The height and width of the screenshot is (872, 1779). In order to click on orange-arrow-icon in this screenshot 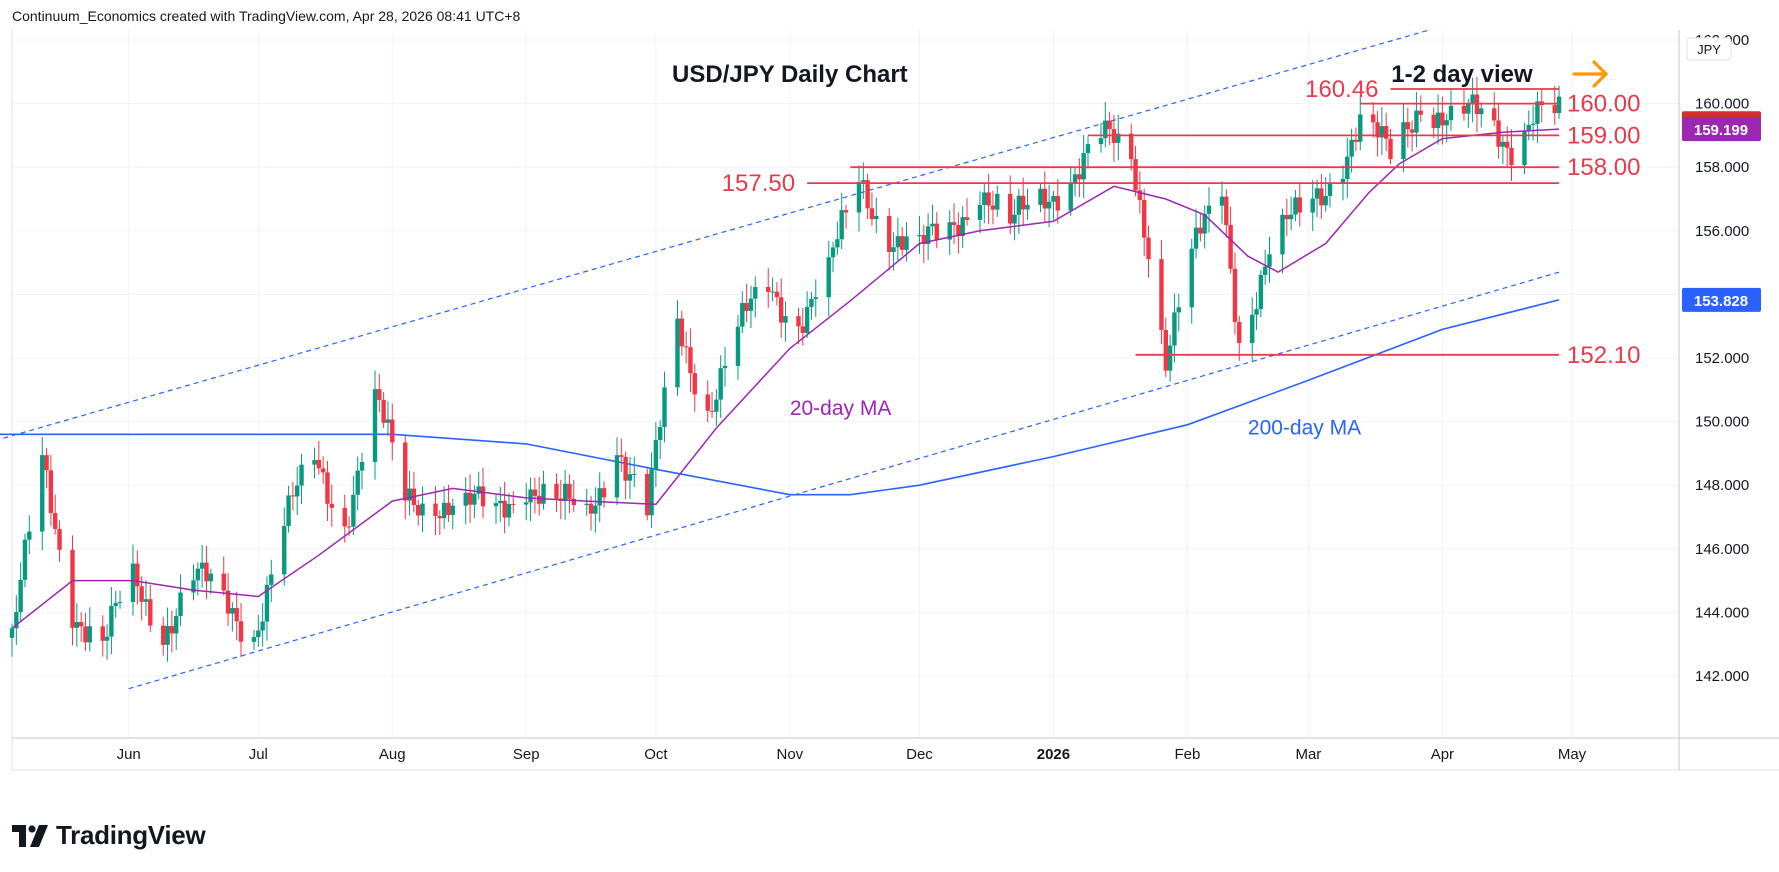, I will do `click(1590, 74)`.